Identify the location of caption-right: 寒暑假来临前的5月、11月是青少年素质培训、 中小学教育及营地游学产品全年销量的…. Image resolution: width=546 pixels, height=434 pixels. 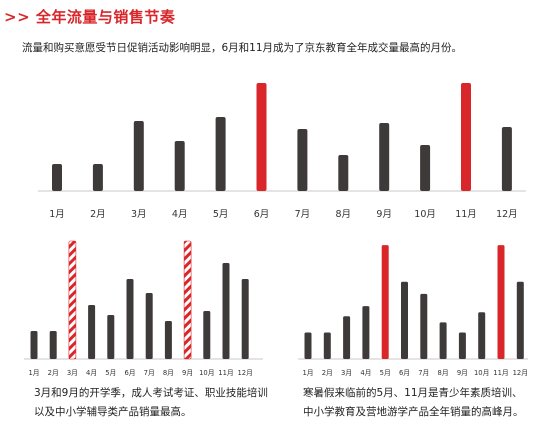
(413, 403).